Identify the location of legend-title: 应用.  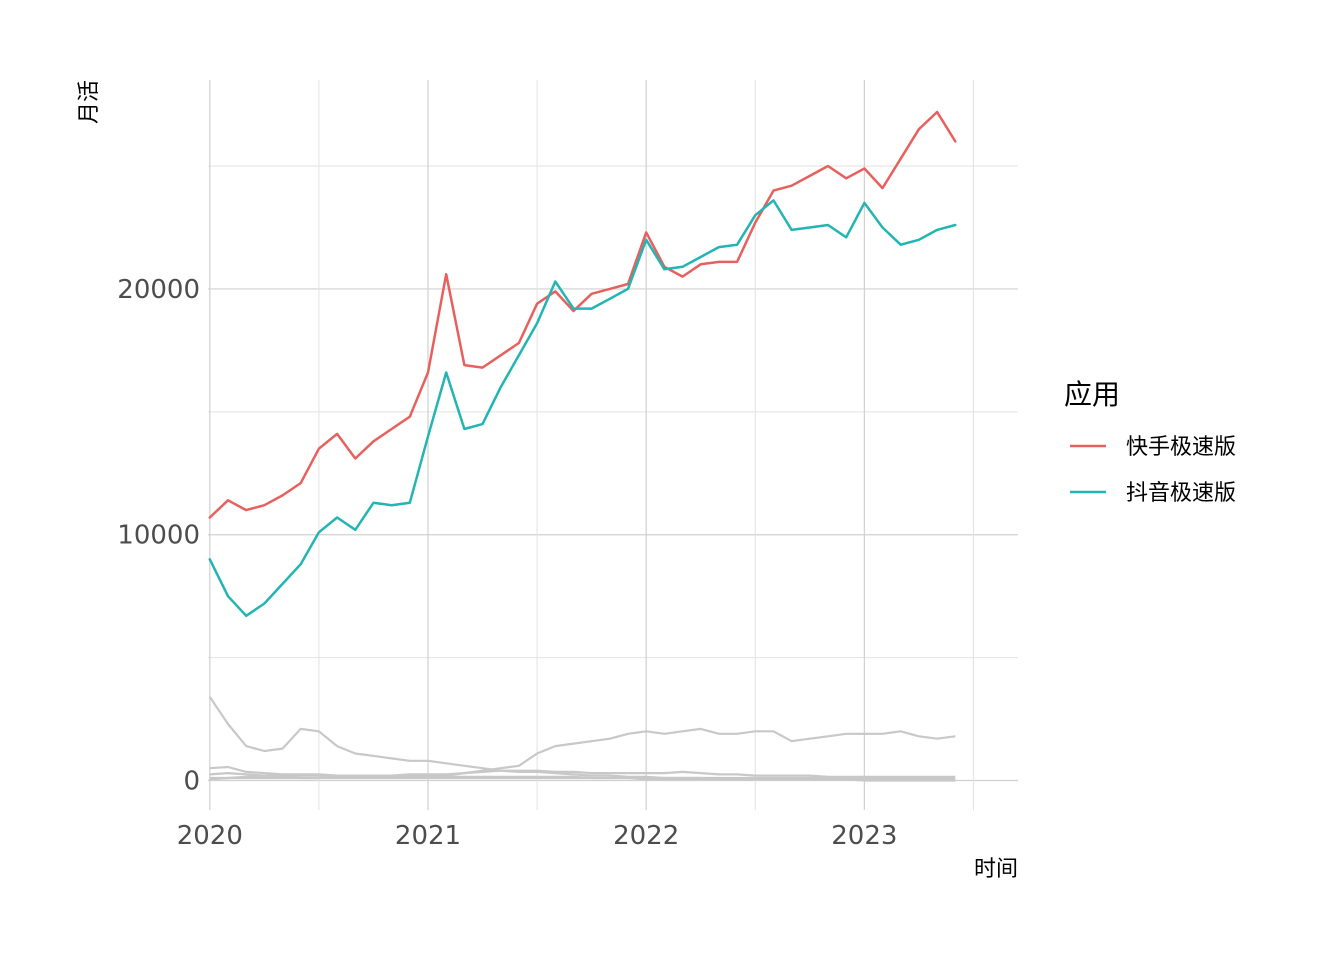
(1092, 394).